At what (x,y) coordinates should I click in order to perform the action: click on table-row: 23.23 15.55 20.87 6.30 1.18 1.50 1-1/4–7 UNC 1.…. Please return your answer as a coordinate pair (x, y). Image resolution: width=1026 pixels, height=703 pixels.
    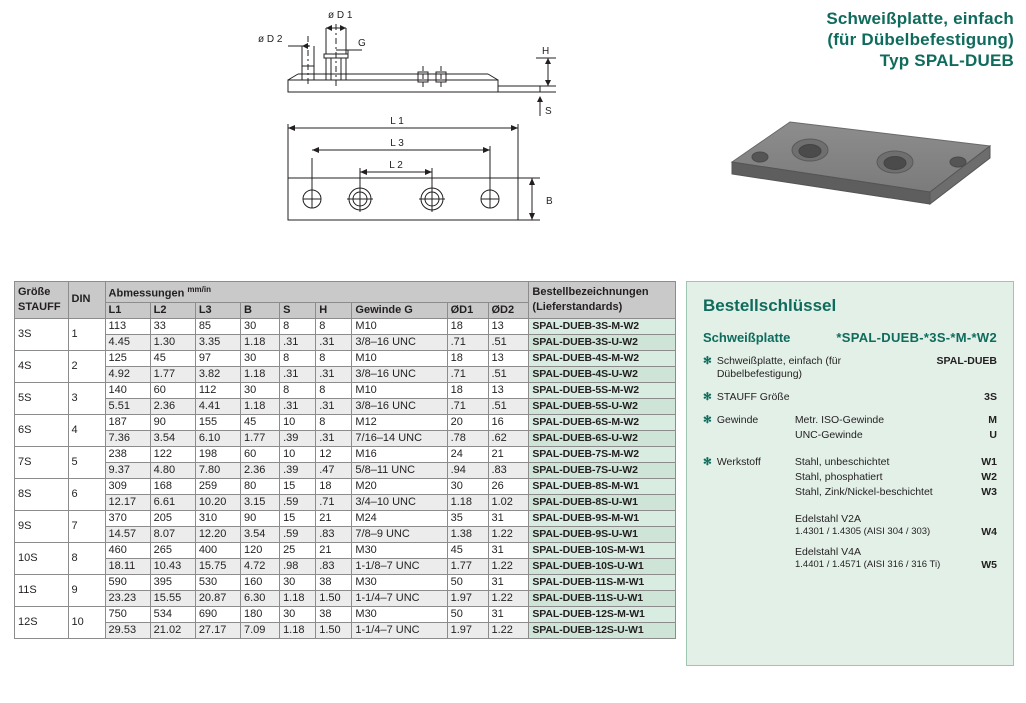
    Looking at the image, I should click on (345, 598).